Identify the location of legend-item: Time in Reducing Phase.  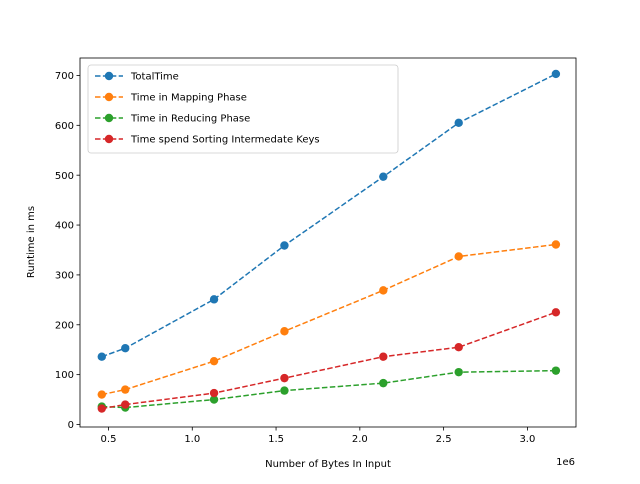
(172, 119).